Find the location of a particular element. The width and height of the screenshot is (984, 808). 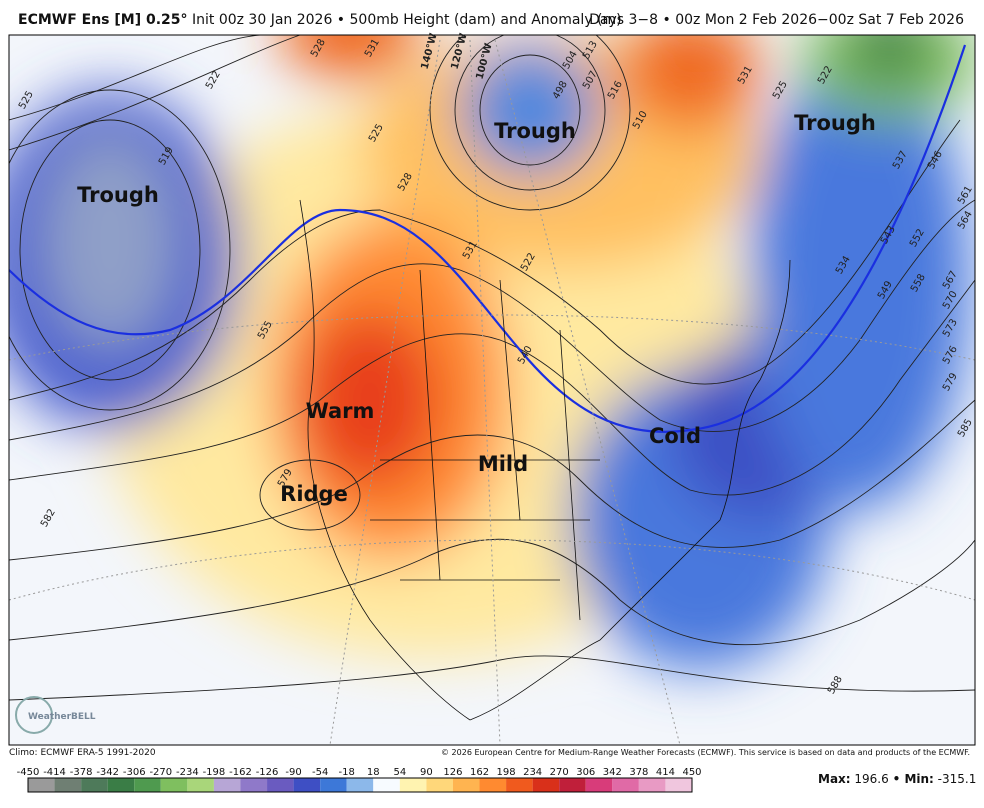

legend-tick-label: -306 is located at coordinates (134, 772).